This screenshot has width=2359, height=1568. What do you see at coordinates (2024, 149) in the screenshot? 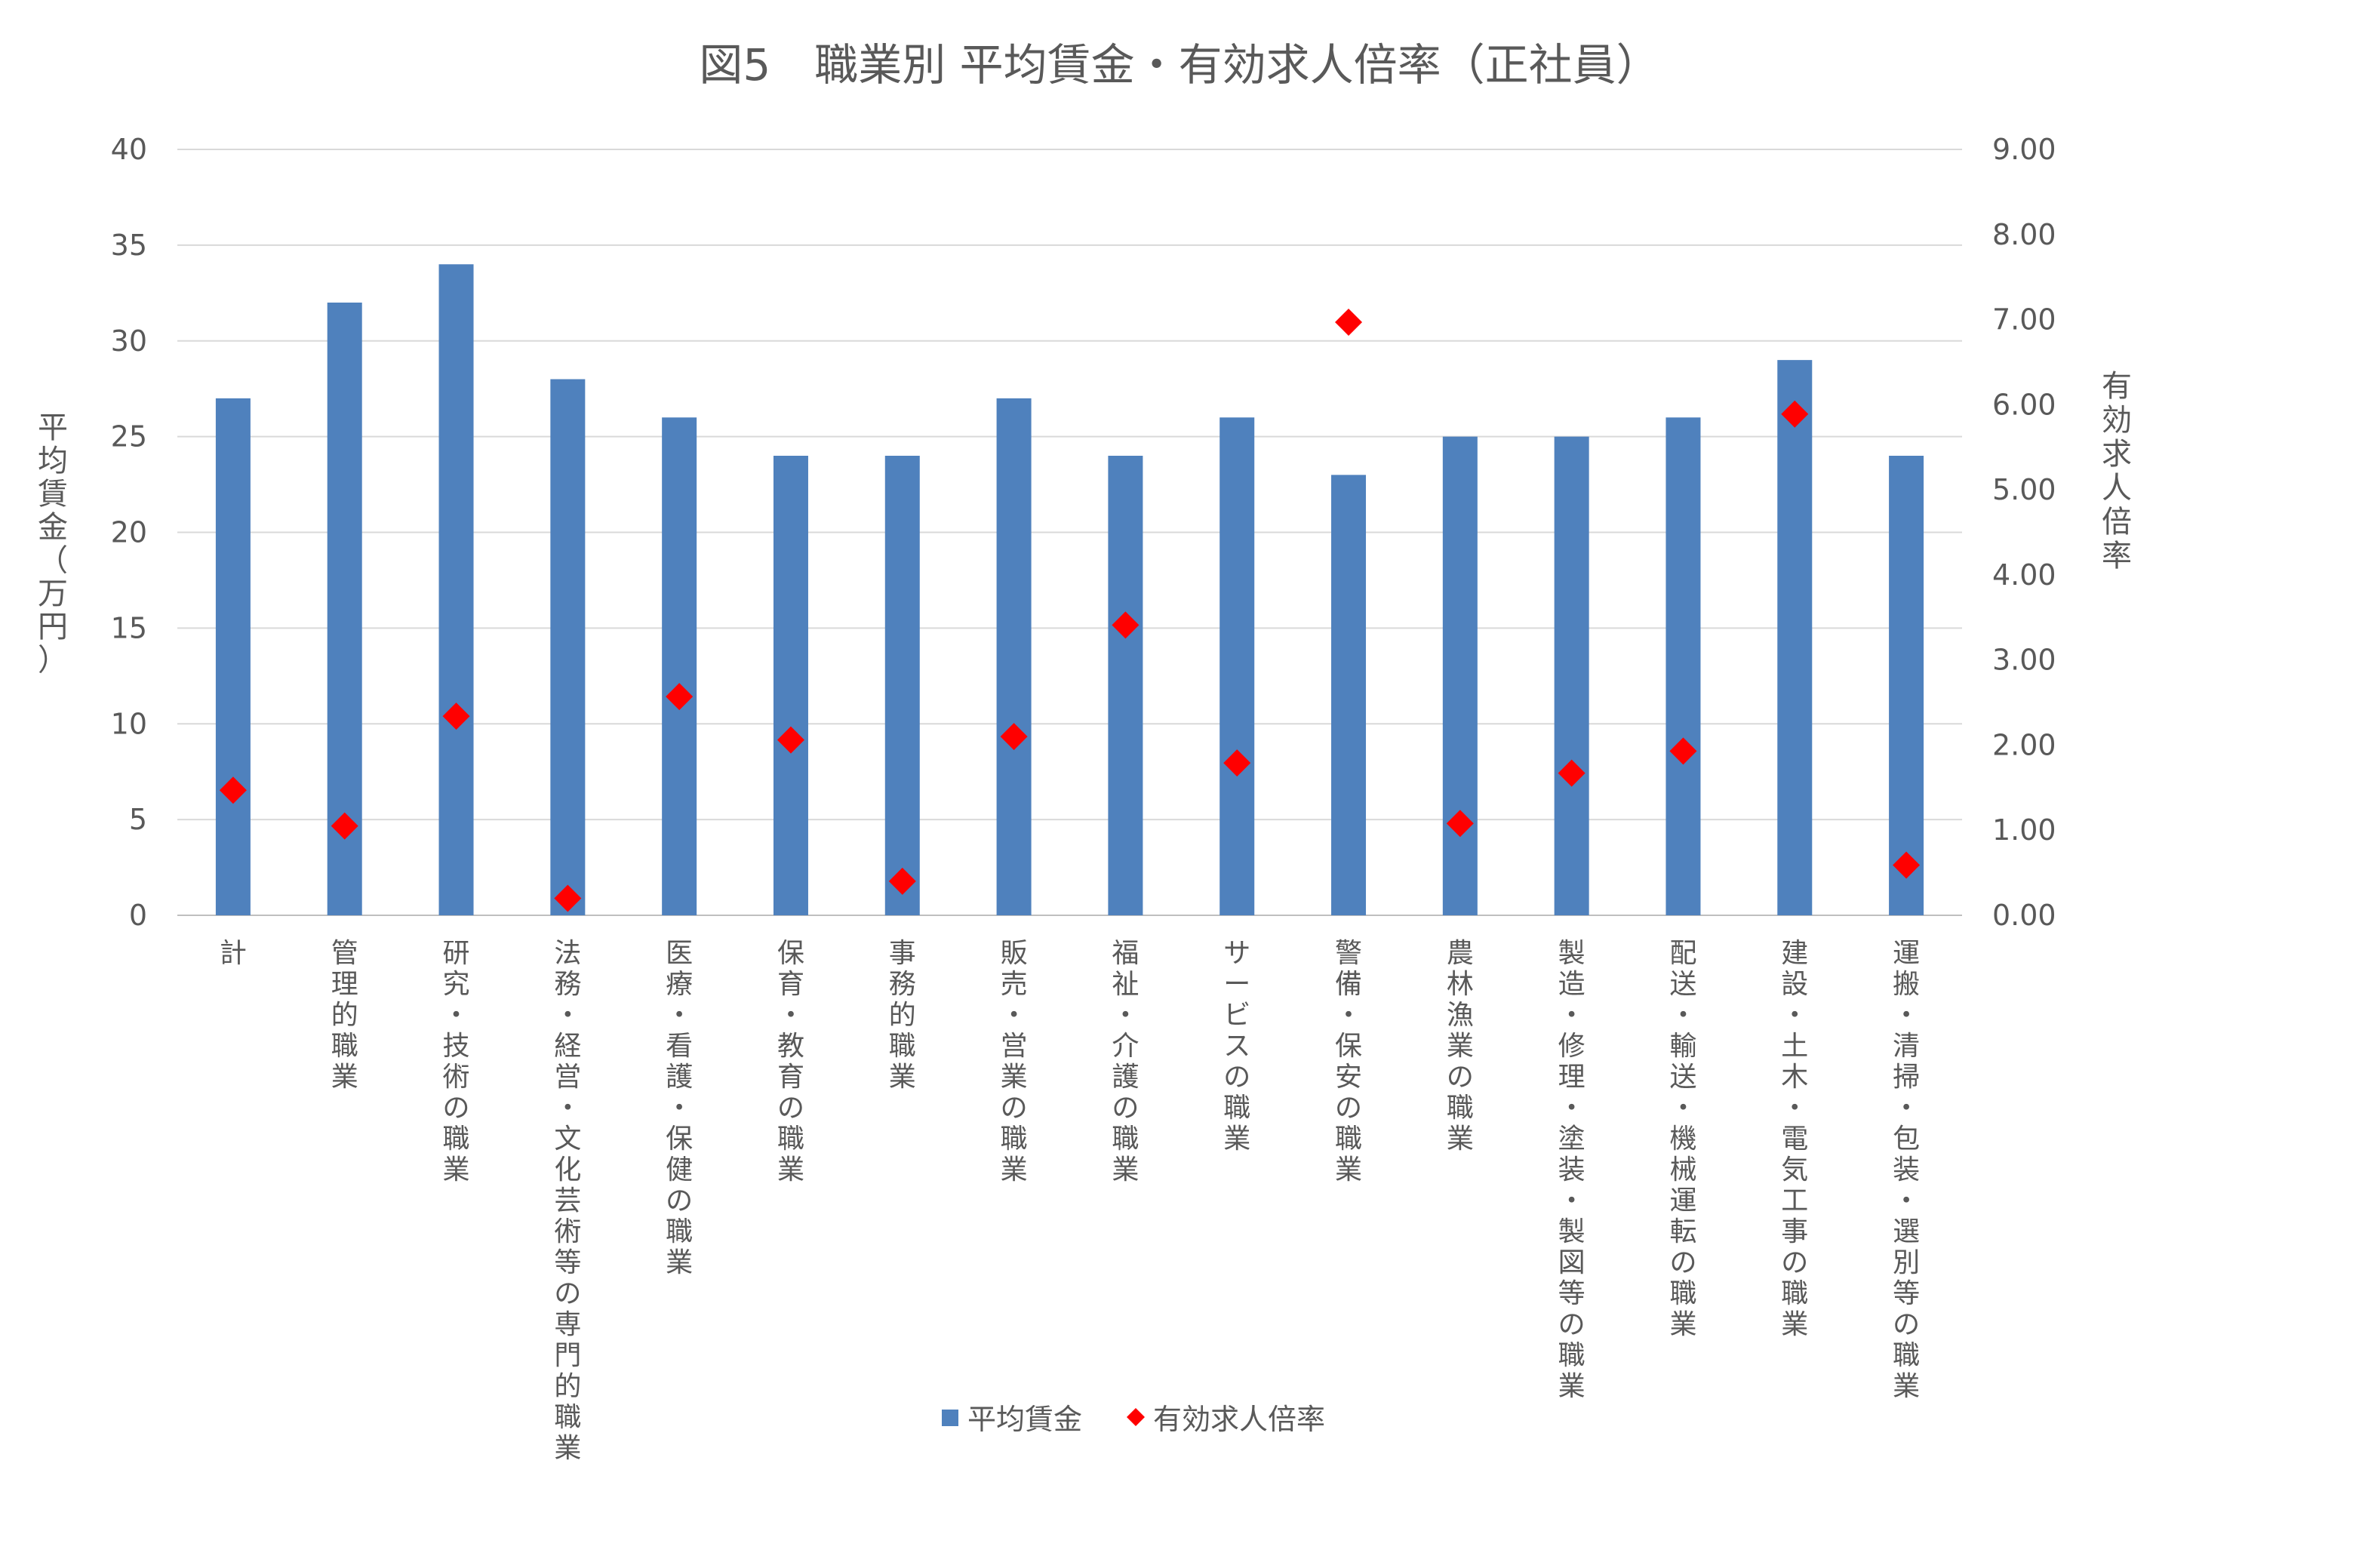
I see `right-tick-label: 9.00` at bounding box center [2024, 149].